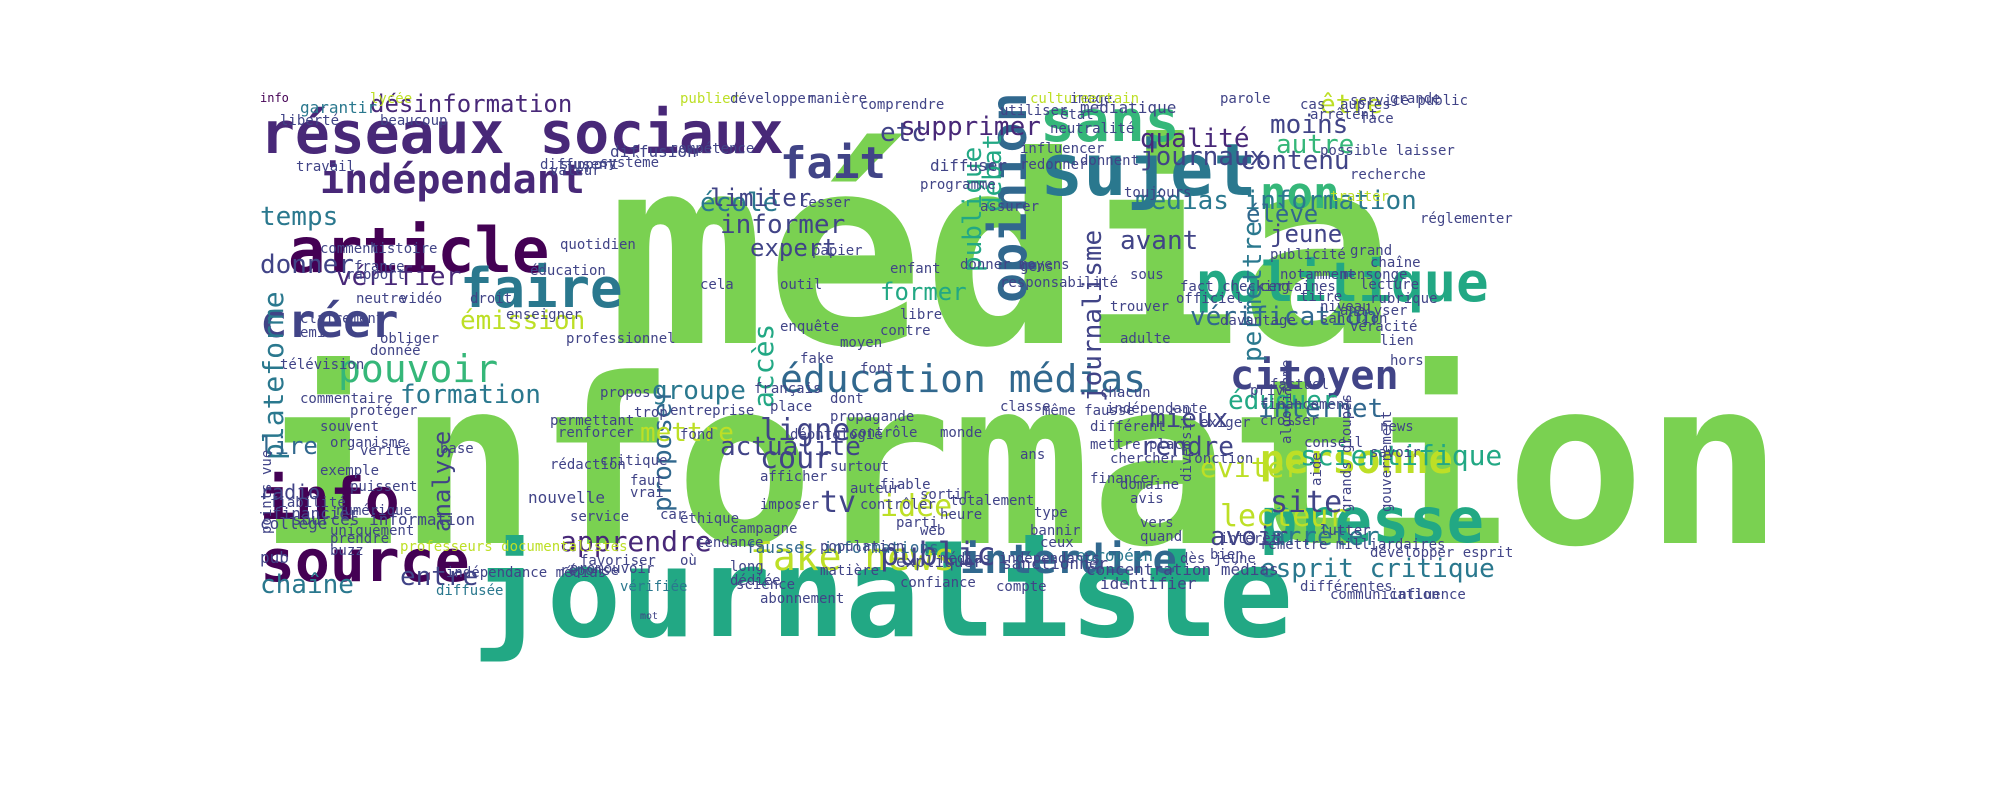 The width and height of the screenshot is (2000, 800). What do you see at coordinates (747, 567) in the screenshot?
I see `word-221: long` at bounding box center [747, 567].